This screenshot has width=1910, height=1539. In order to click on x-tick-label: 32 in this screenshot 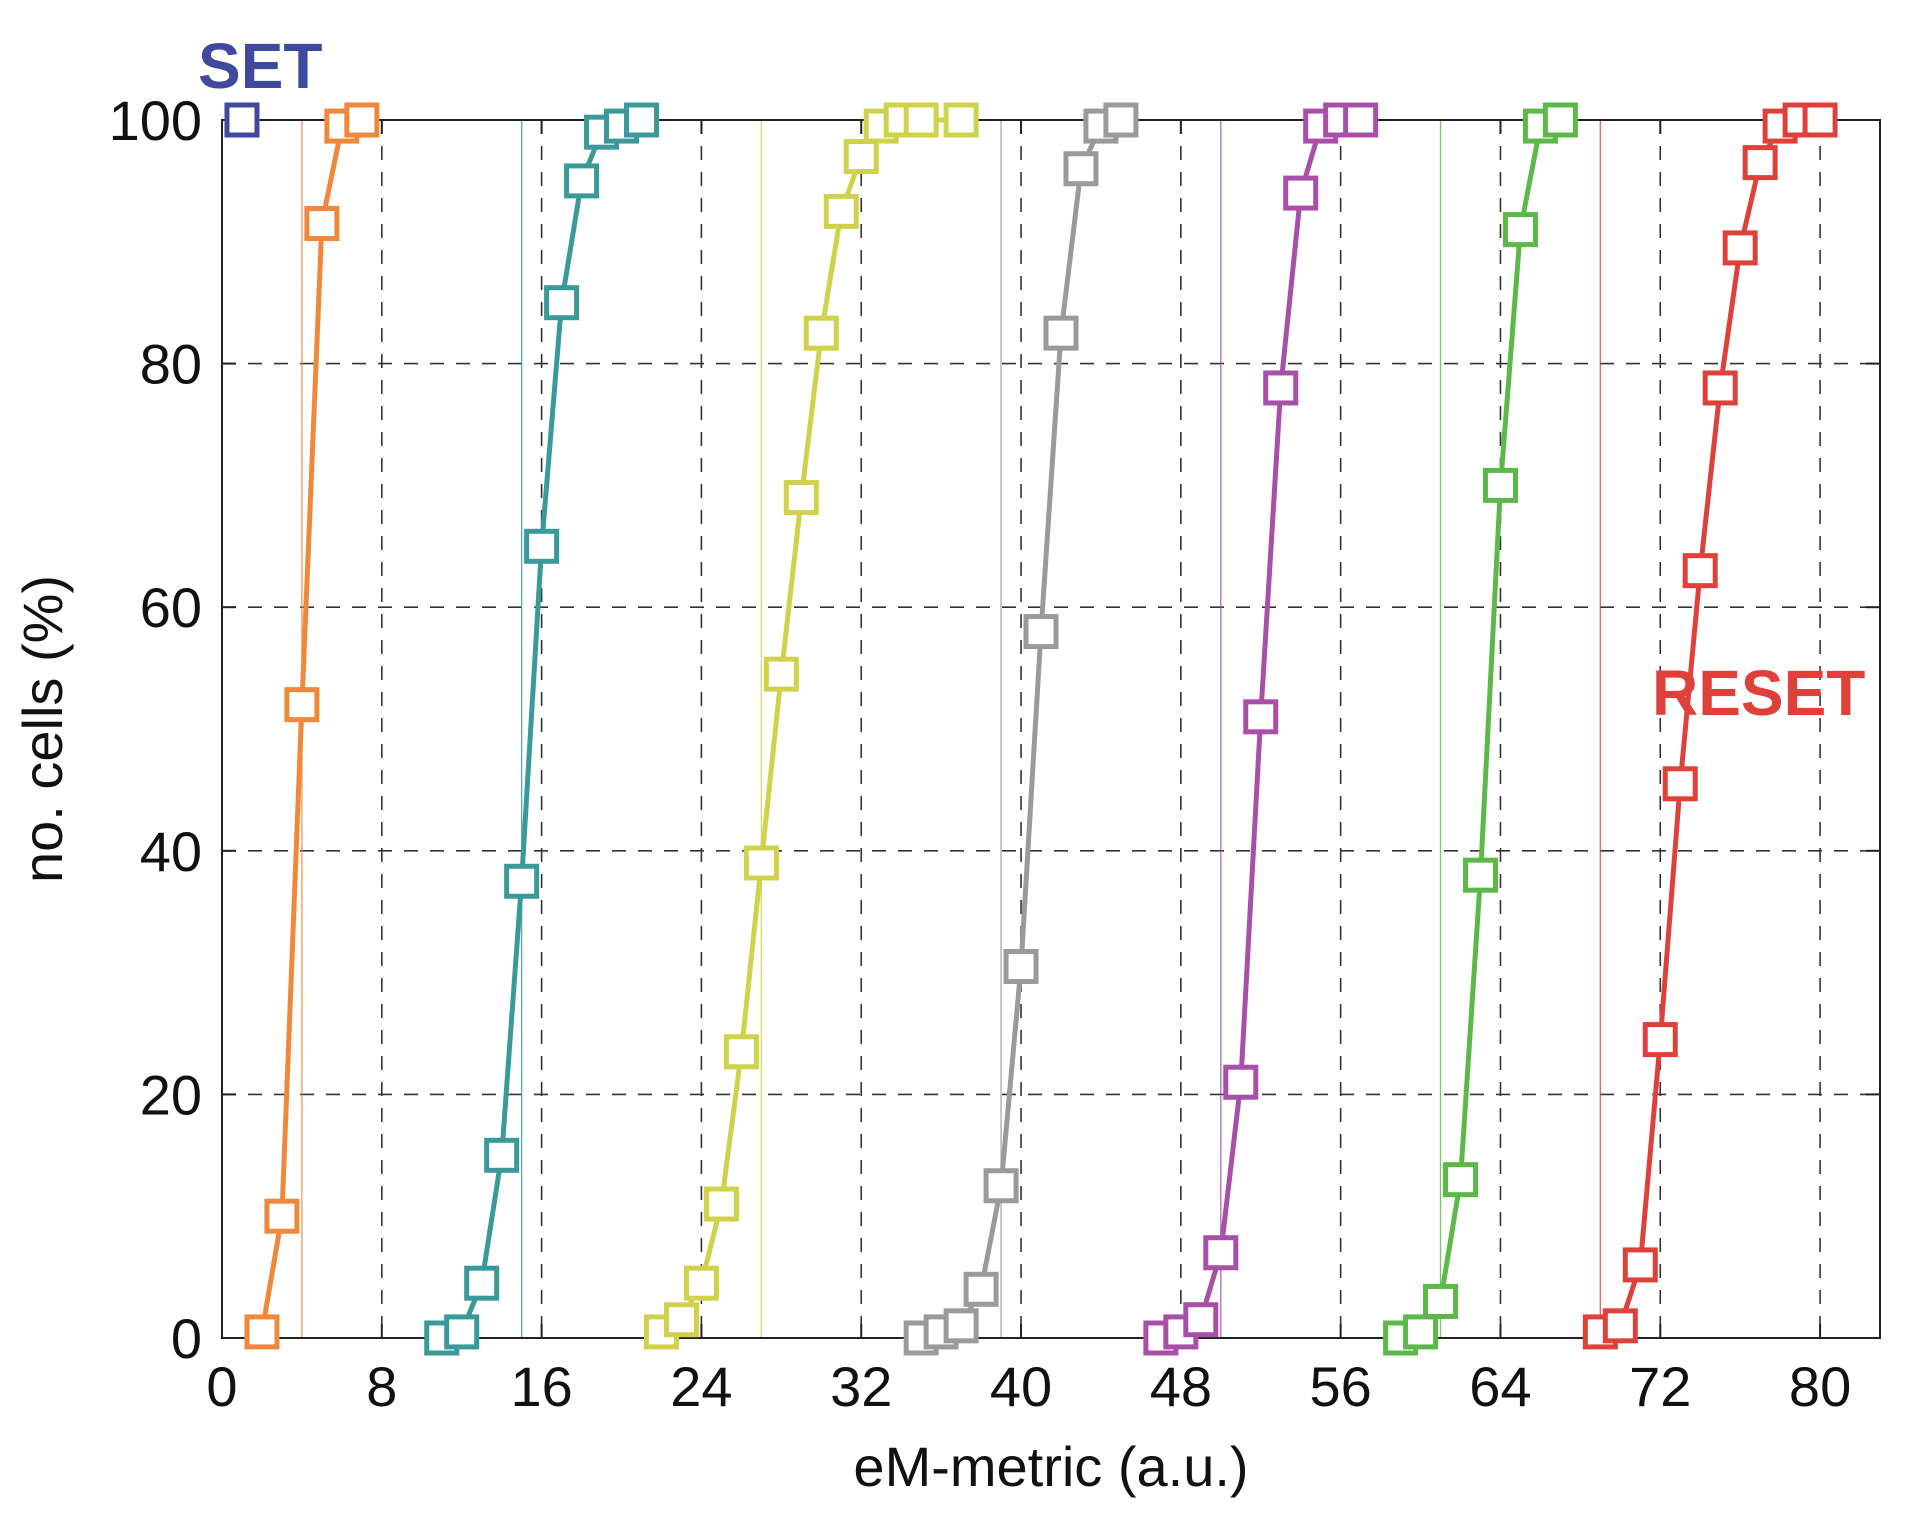, I will do `click(861, 1386)`.